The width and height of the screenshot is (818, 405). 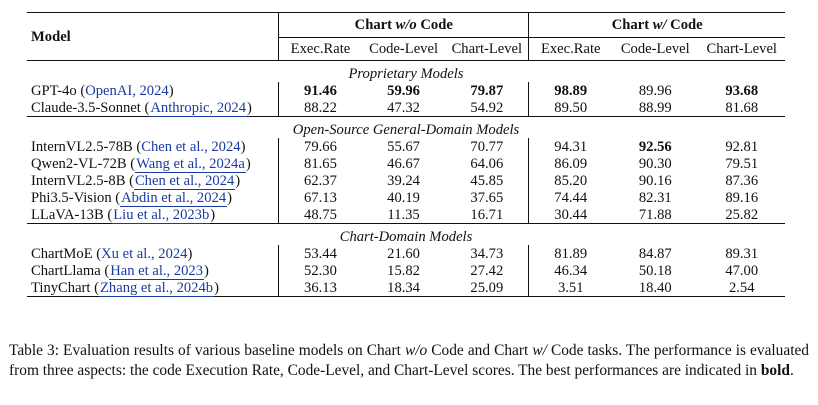 I want to click on score-cell: 16.71, so click(x=487, y=214).